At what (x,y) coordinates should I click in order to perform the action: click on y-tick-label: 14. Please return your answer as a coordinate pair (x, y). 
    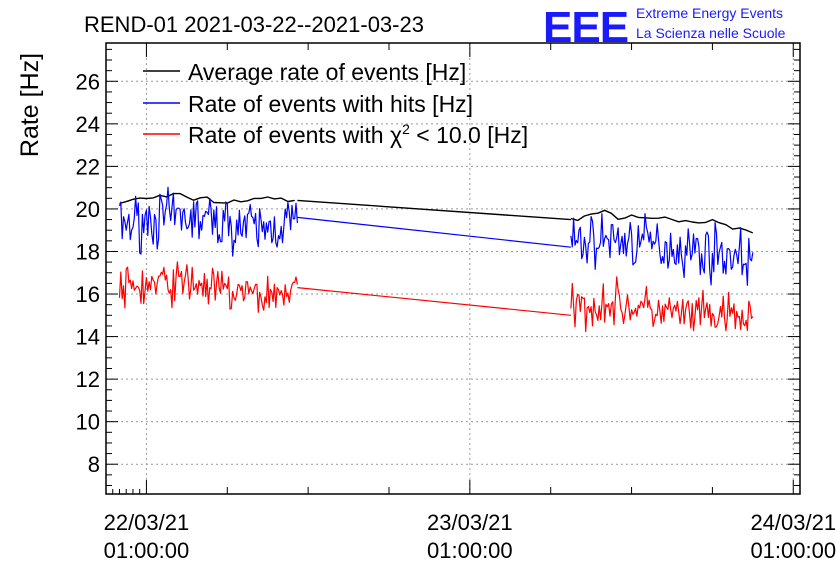
    Looking at the image, I should click on (88, 337).